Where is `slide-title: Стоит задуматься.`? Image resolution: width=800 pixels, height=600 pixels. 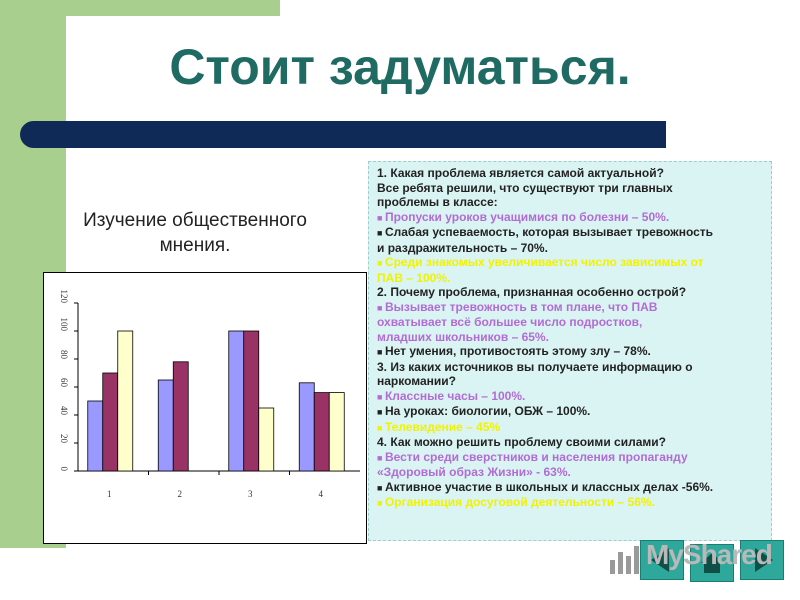
slide-title: Стоит задуматься. is located at coordinates (400, 67).